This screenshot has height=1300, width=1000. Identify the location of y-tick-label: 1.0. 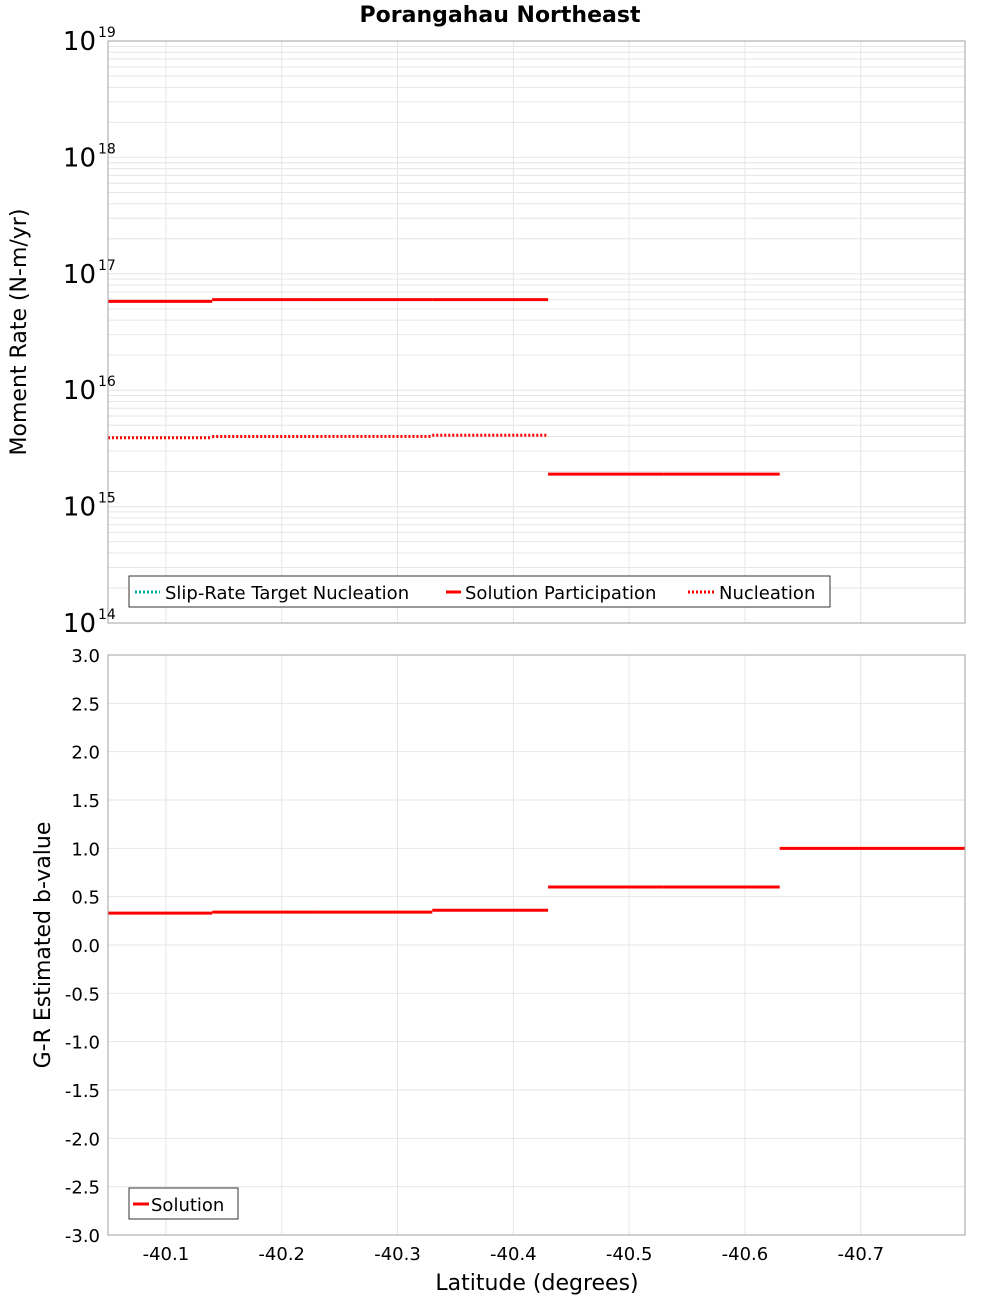
(85, 849).